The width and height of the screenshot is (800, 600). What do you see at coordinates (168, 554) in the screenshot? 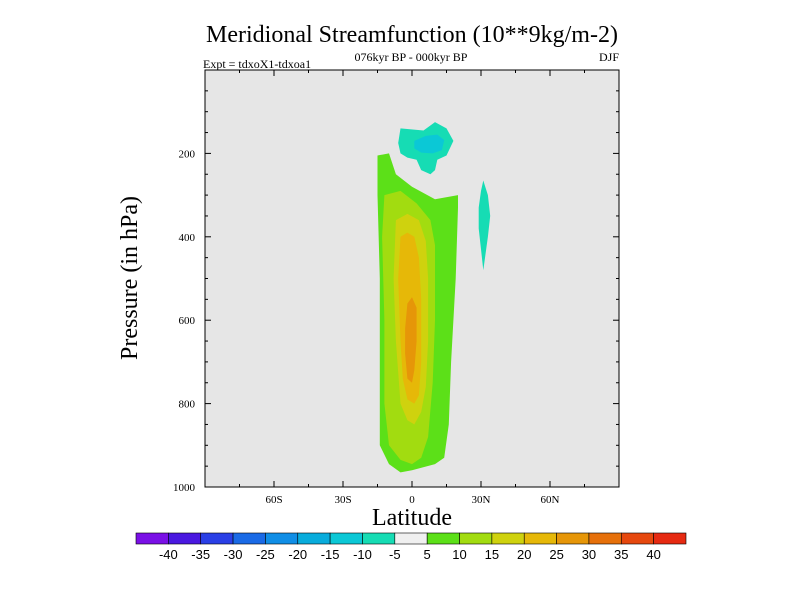
I see `colorbar-label: -40` at bounding box center [168, 554].